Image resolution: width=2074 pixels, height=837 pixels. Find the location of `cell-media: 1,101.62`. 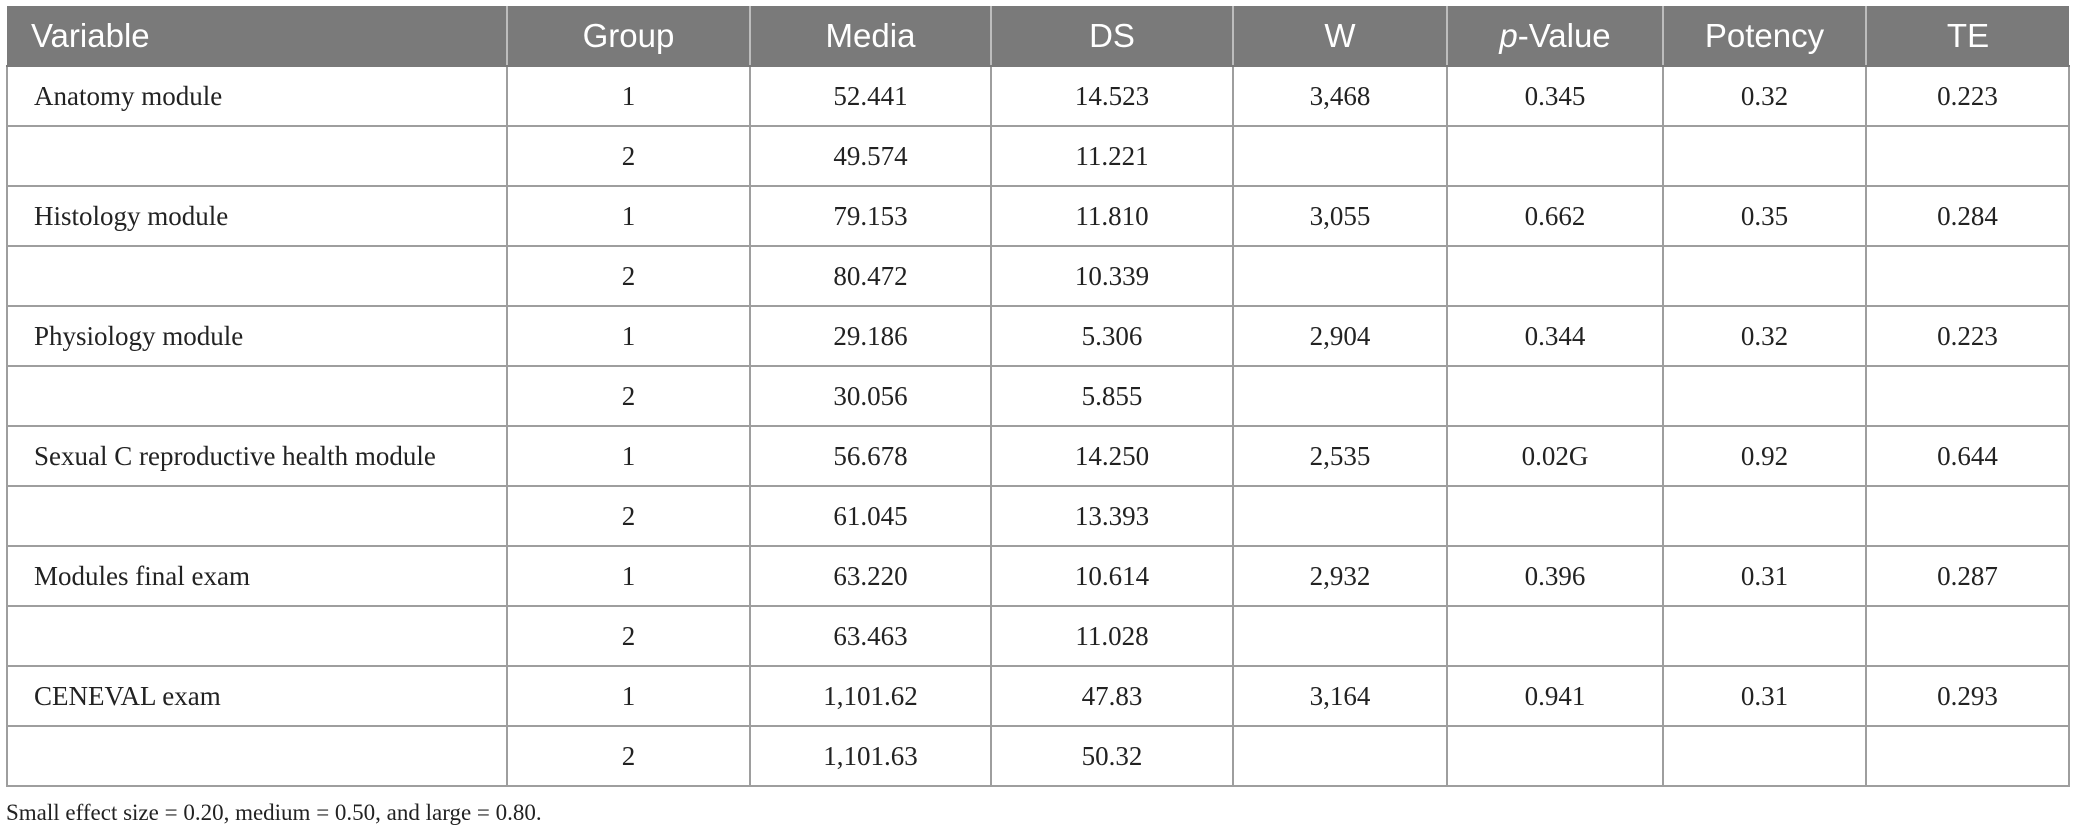

cell-media: 1,101.62 is located at coordinates (870, 696).